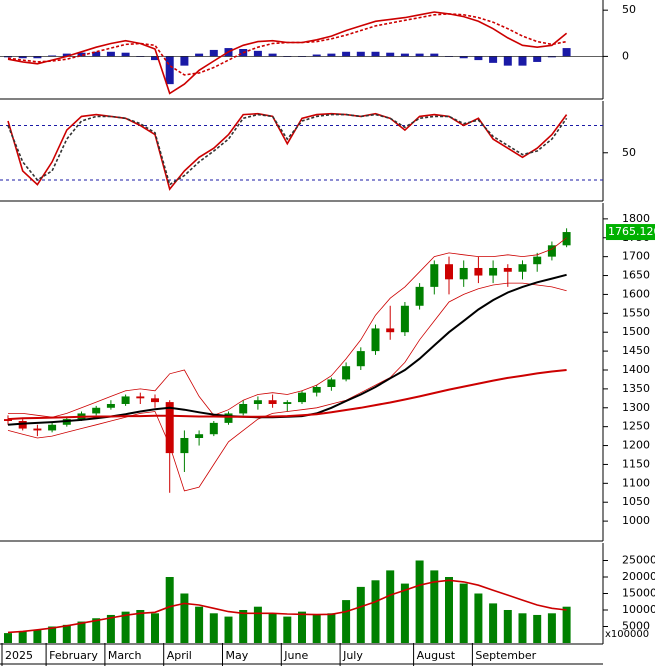 This screenshot has width=655, height=666. What do you see at coordinates (636, 369) in the screenshot?
I see `y-tick-label: 1400` at bounding box center [636, 369].